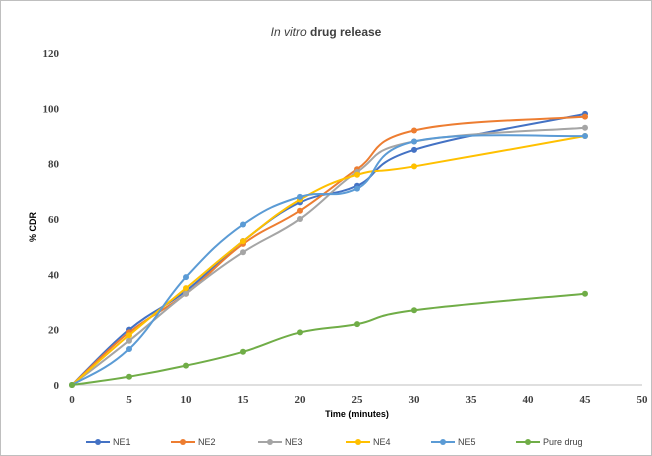 This screenshot has height=456, width=652. I want to click on legend-label: NE5, so click(467, 442).